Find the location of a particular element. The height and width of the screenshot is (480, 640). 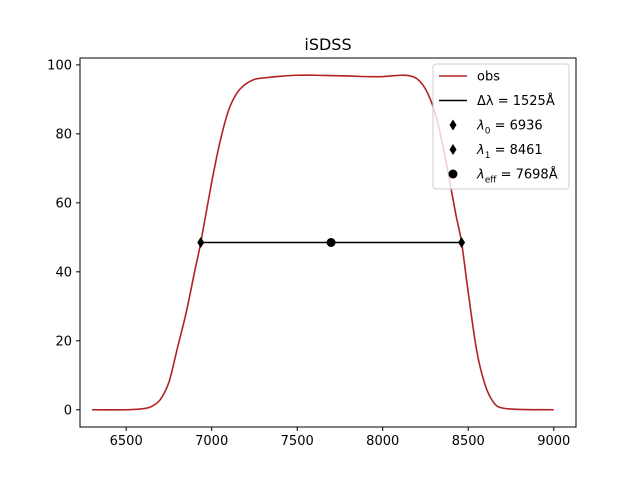

y-tick-label: 100 is located at coordinates (59, 65).